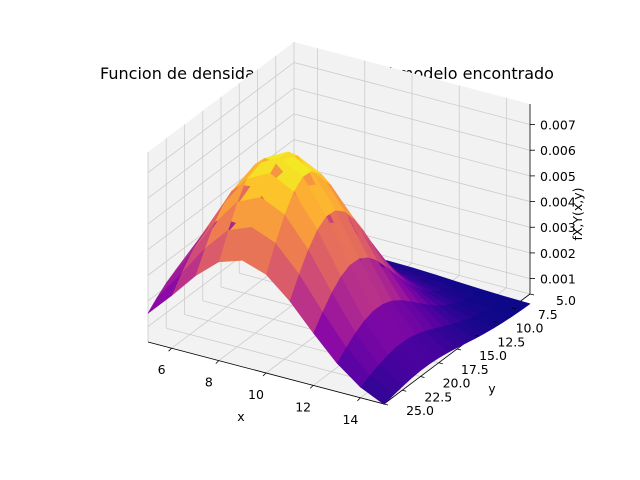 Image resolution: width=640 pixels, height=480 pixels. What do you see at coordinates (558, 279) in the screenshot?
I see `z-tick-label: 0.001` at bounding box center [558, 279].